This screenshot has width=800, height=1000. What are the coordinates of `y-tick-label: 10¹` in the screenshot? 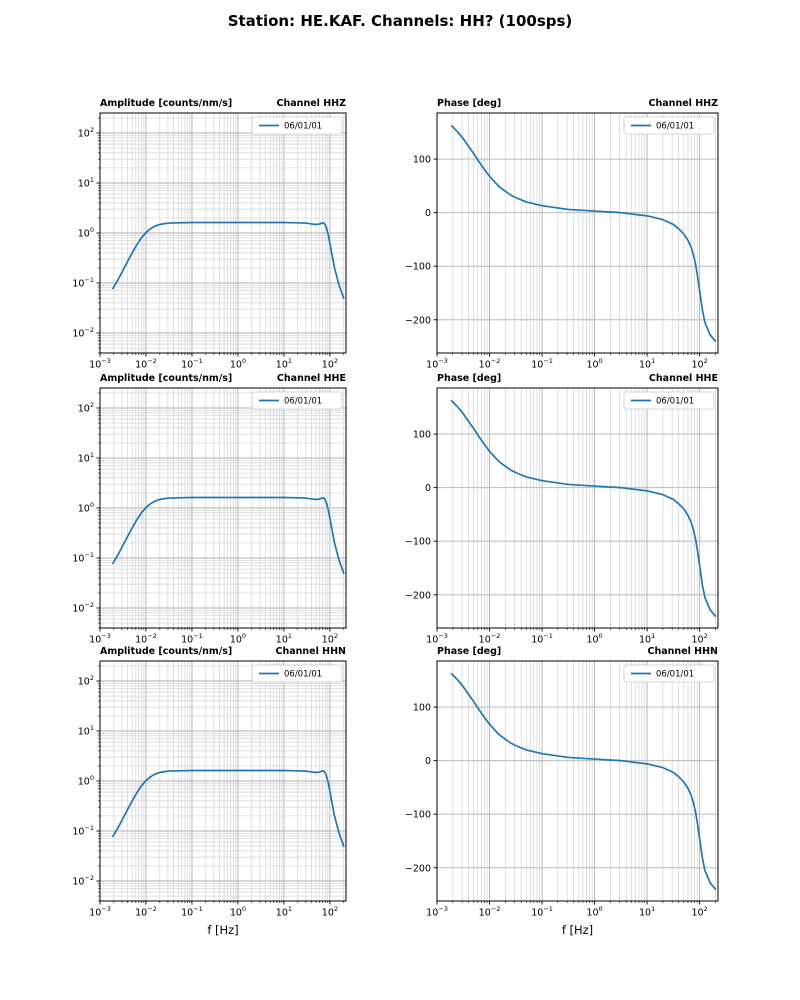 It's located at (86, 183).